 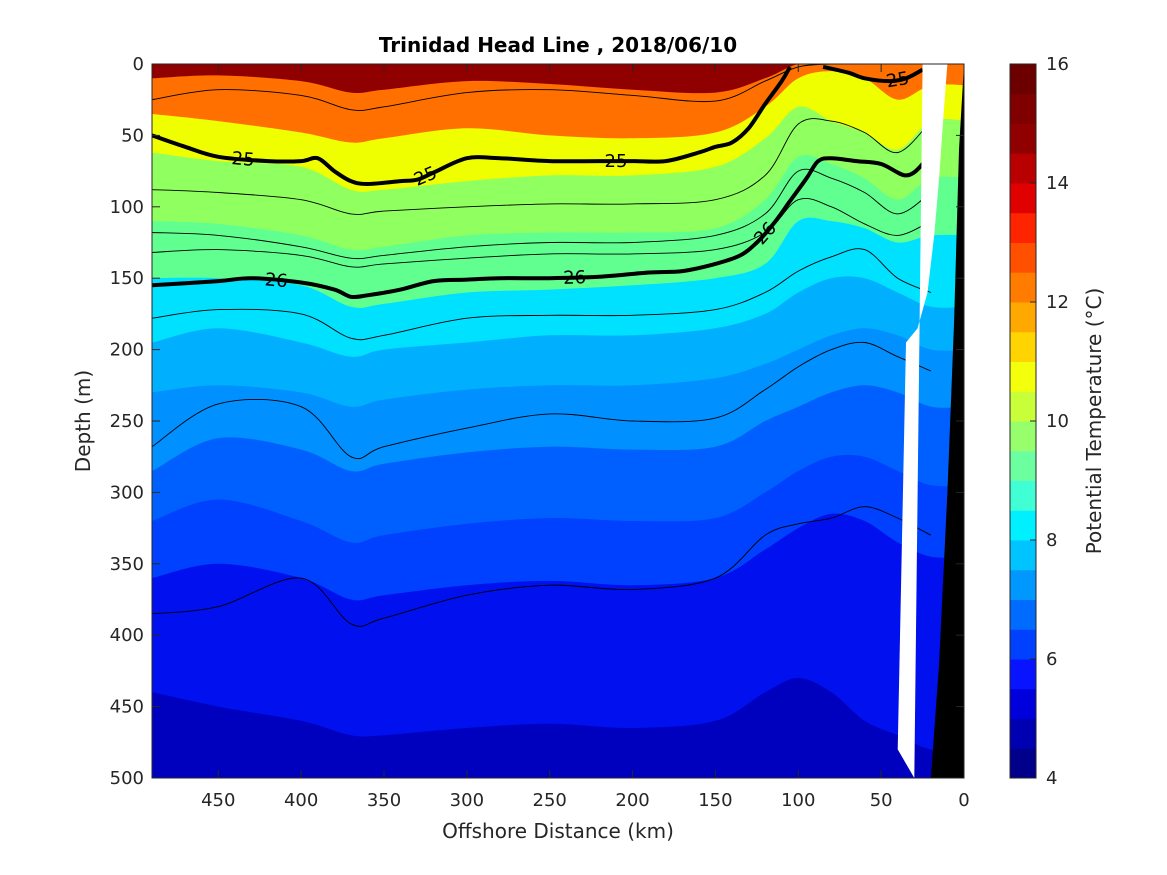 I want to click on y-tick-label: 350, so click(x=127, y=564).